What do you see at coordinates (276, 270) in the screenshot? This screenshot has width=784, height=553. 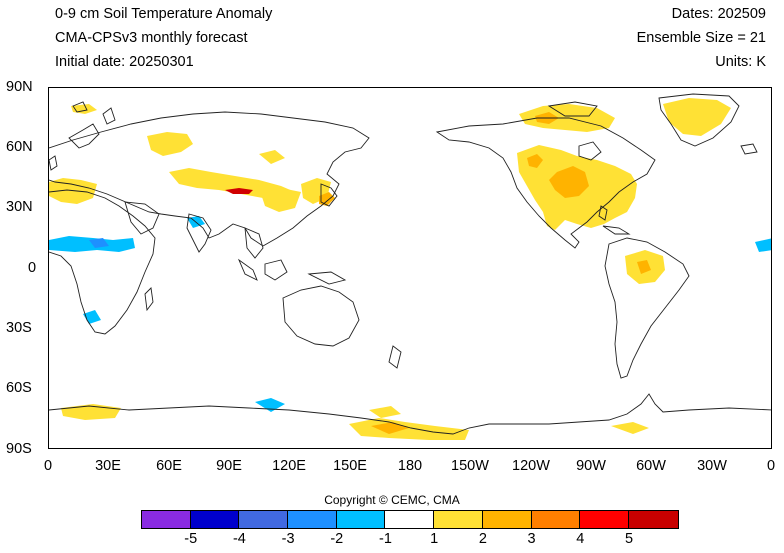 I see `coastline-borneo` at bounding box center [276, 270].